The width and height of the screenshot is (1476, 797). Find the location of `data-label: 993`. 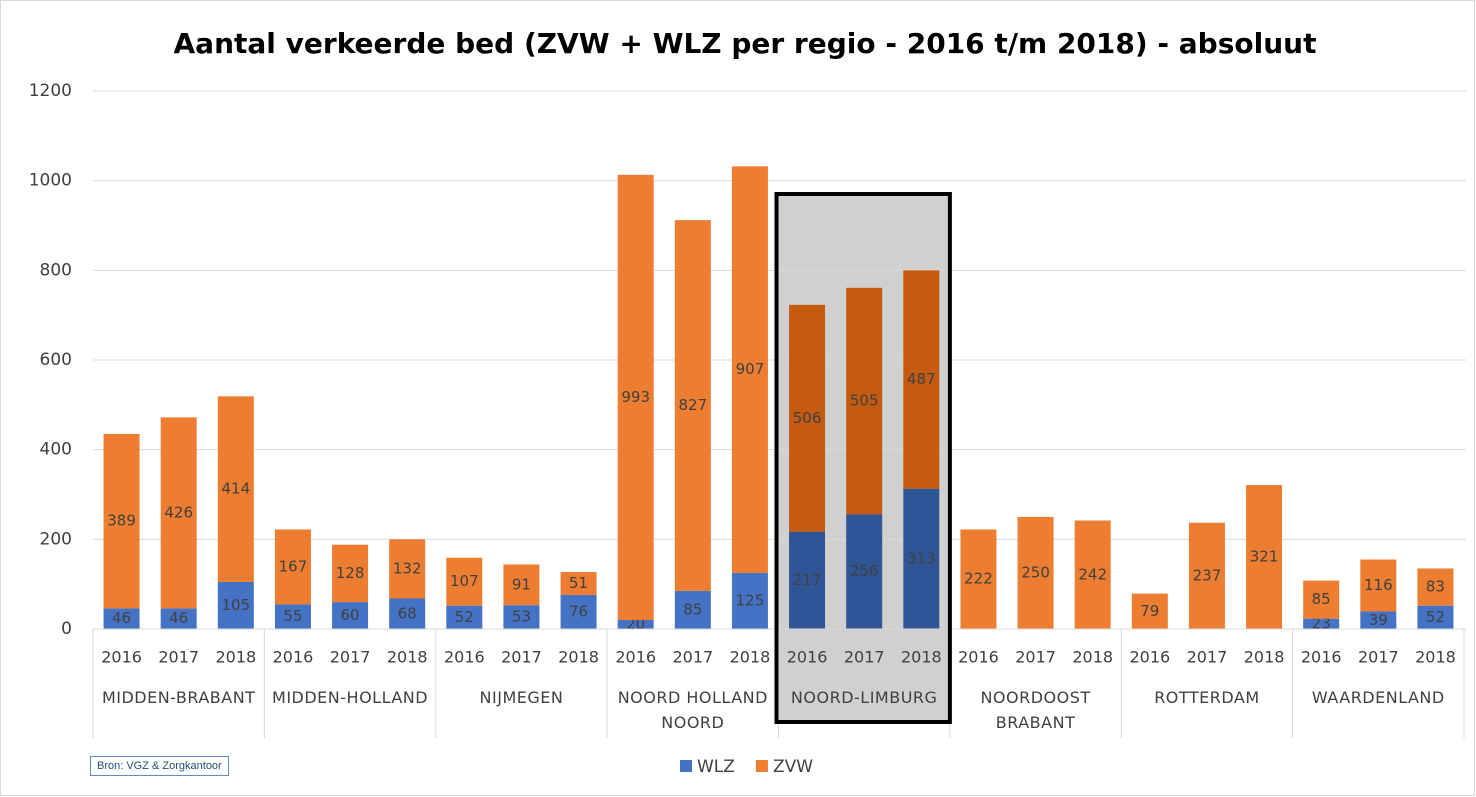

data-label: 993 is located at coordinates (635, 397).